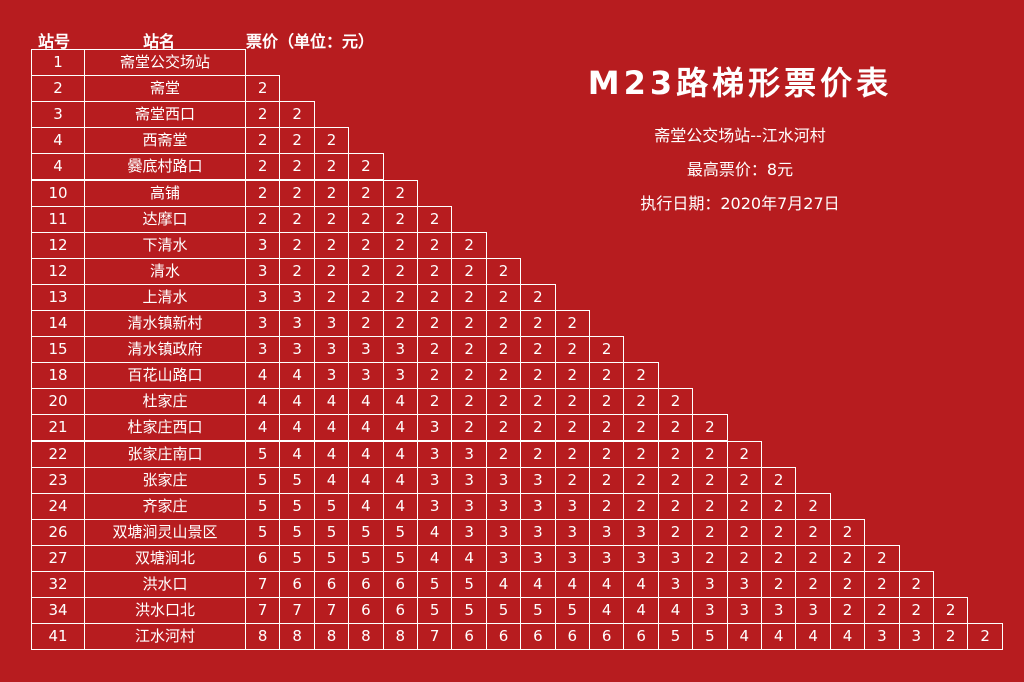 The height and width of the screenshot is (682, 1024). What do you see at coordinates (165, 506) in the screenshot?
I see `station-name-cell: 齐家庄` at bounding box center [165, 506].